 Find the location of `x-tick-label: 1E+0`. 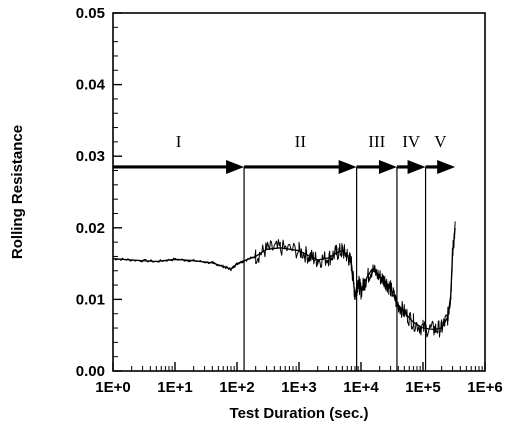

x-tick-label: 1E+0 is located at coordinates (112, 387).